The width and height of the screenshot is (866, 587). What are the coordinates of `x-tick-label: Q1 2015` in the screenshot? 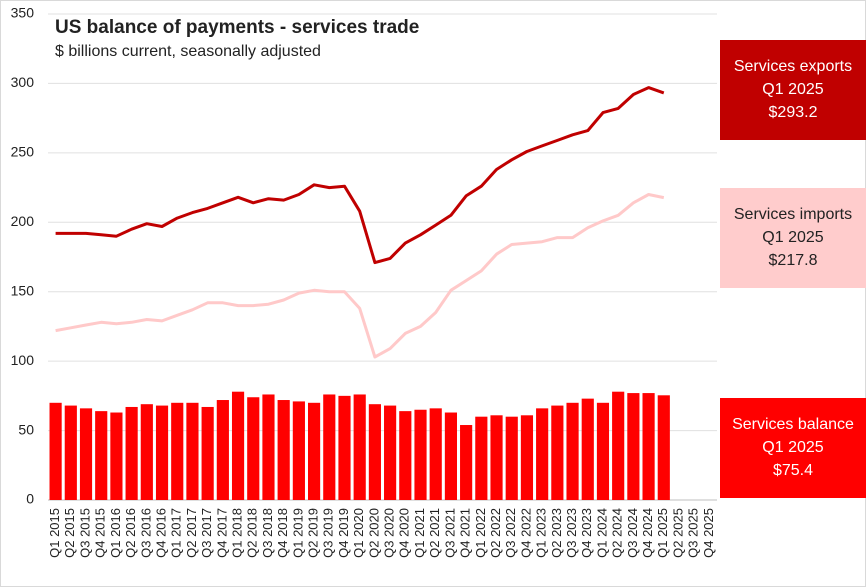 It's located at (54, 533).